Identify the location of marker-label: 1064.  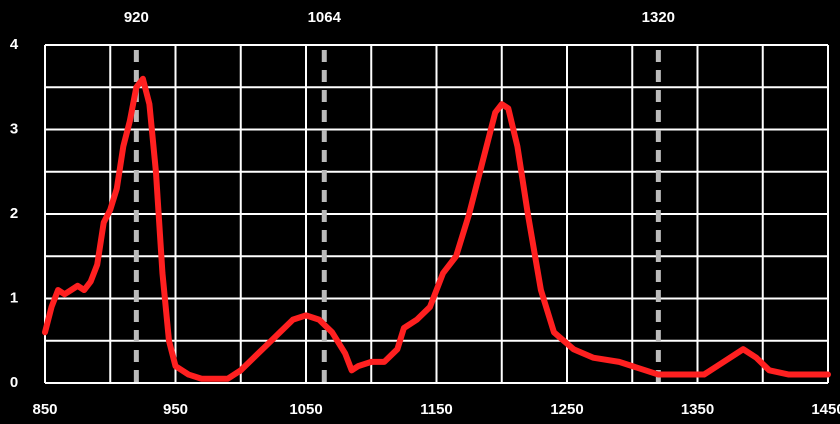
(325, 17).